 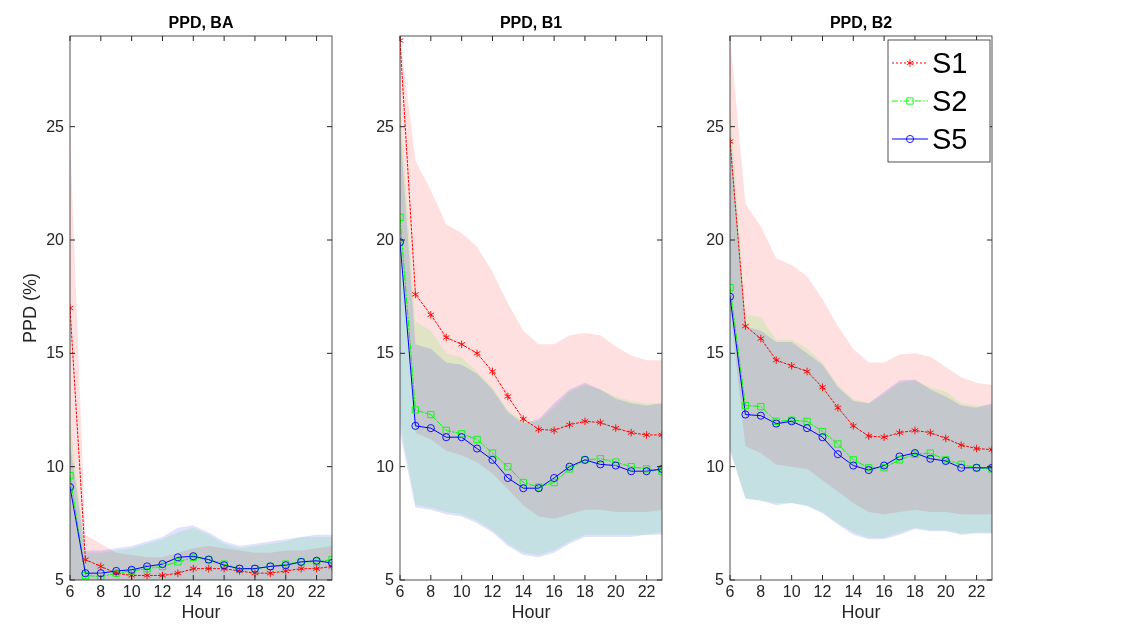 I want to click on y-tick-label: 10, so click(x=55, y=466).